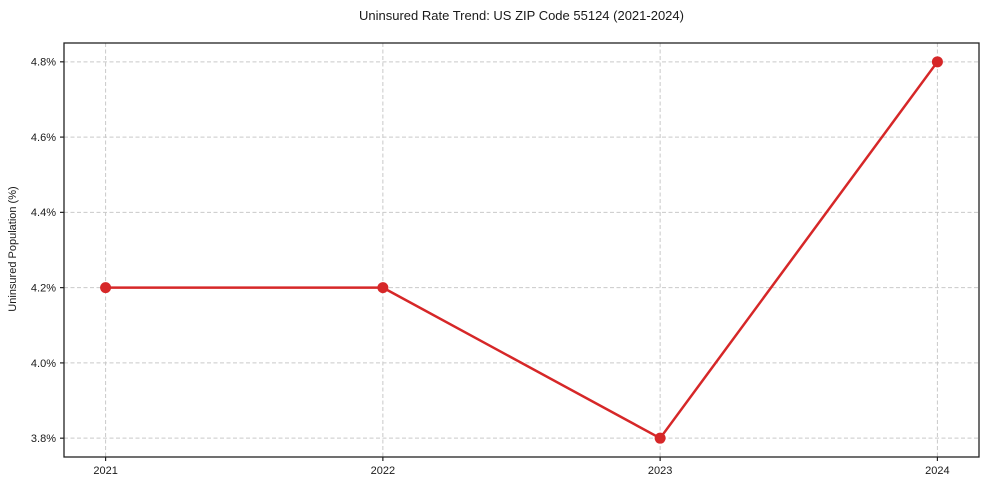 This screenshot has height=490, width=989. I want to click on x-tick-label: 2023, so click(660, 471).